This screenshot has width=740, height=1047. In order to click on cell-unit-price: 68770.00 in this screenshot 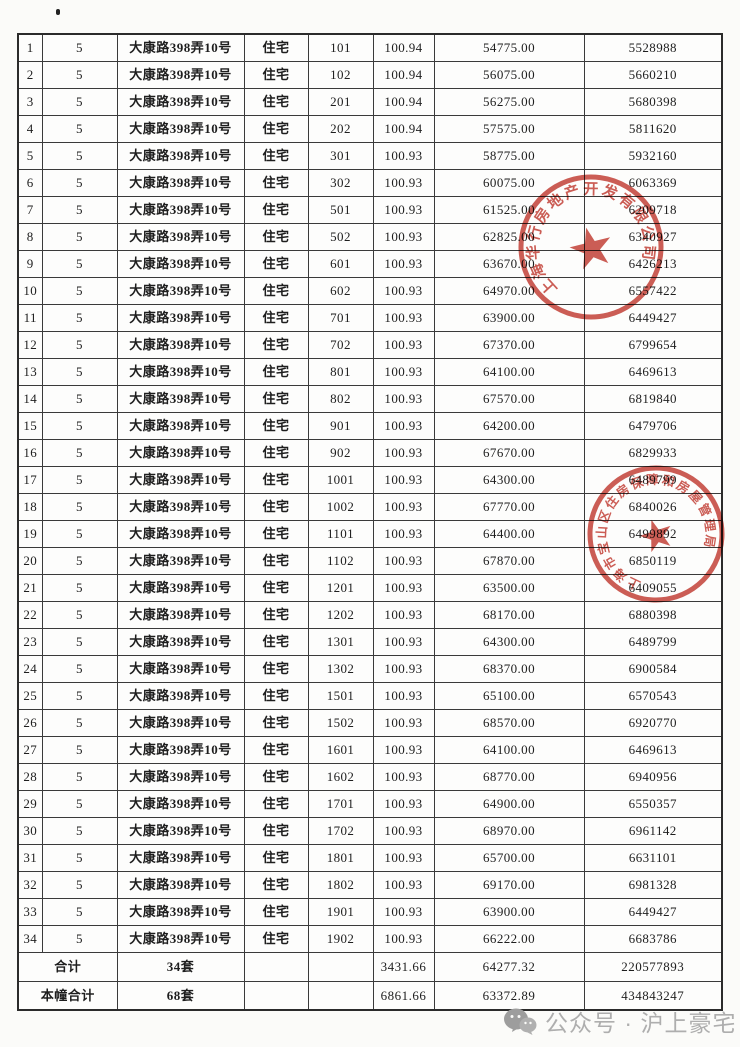, I will do `click(509, 776)`.